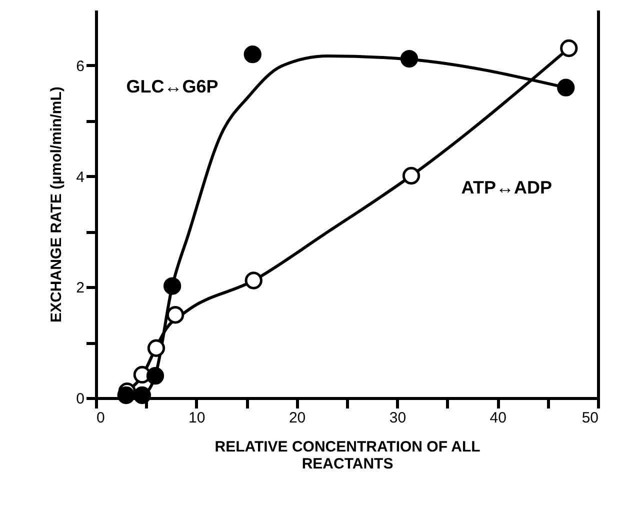 The height and width of the screenshot is (523, 619). What do you see at coordinates (80, 66) in the screenshot?
I see `y-tick-label: 6` at bounding box center [80, 66].